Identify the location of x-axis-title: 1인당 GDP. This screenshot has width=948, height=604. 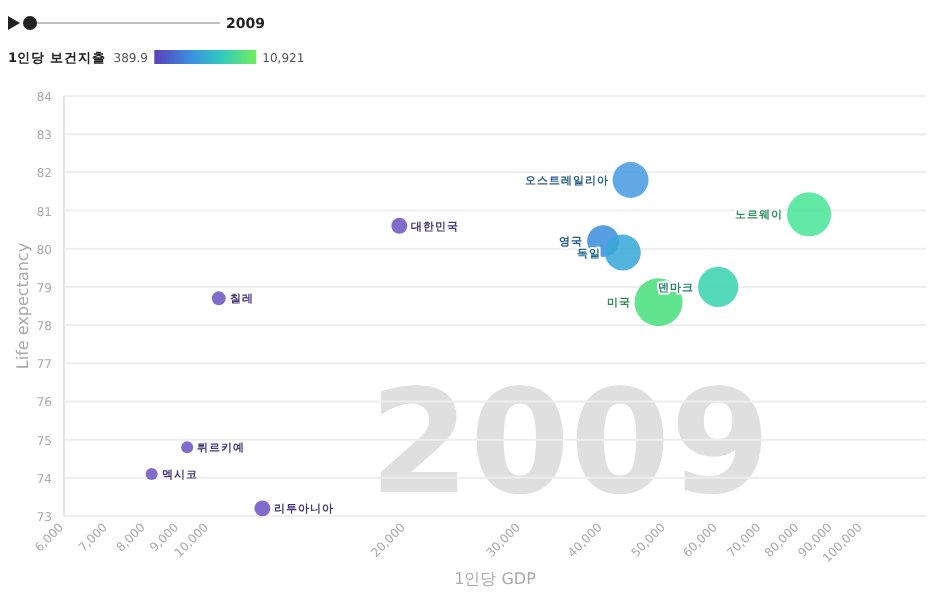
(495, 579).